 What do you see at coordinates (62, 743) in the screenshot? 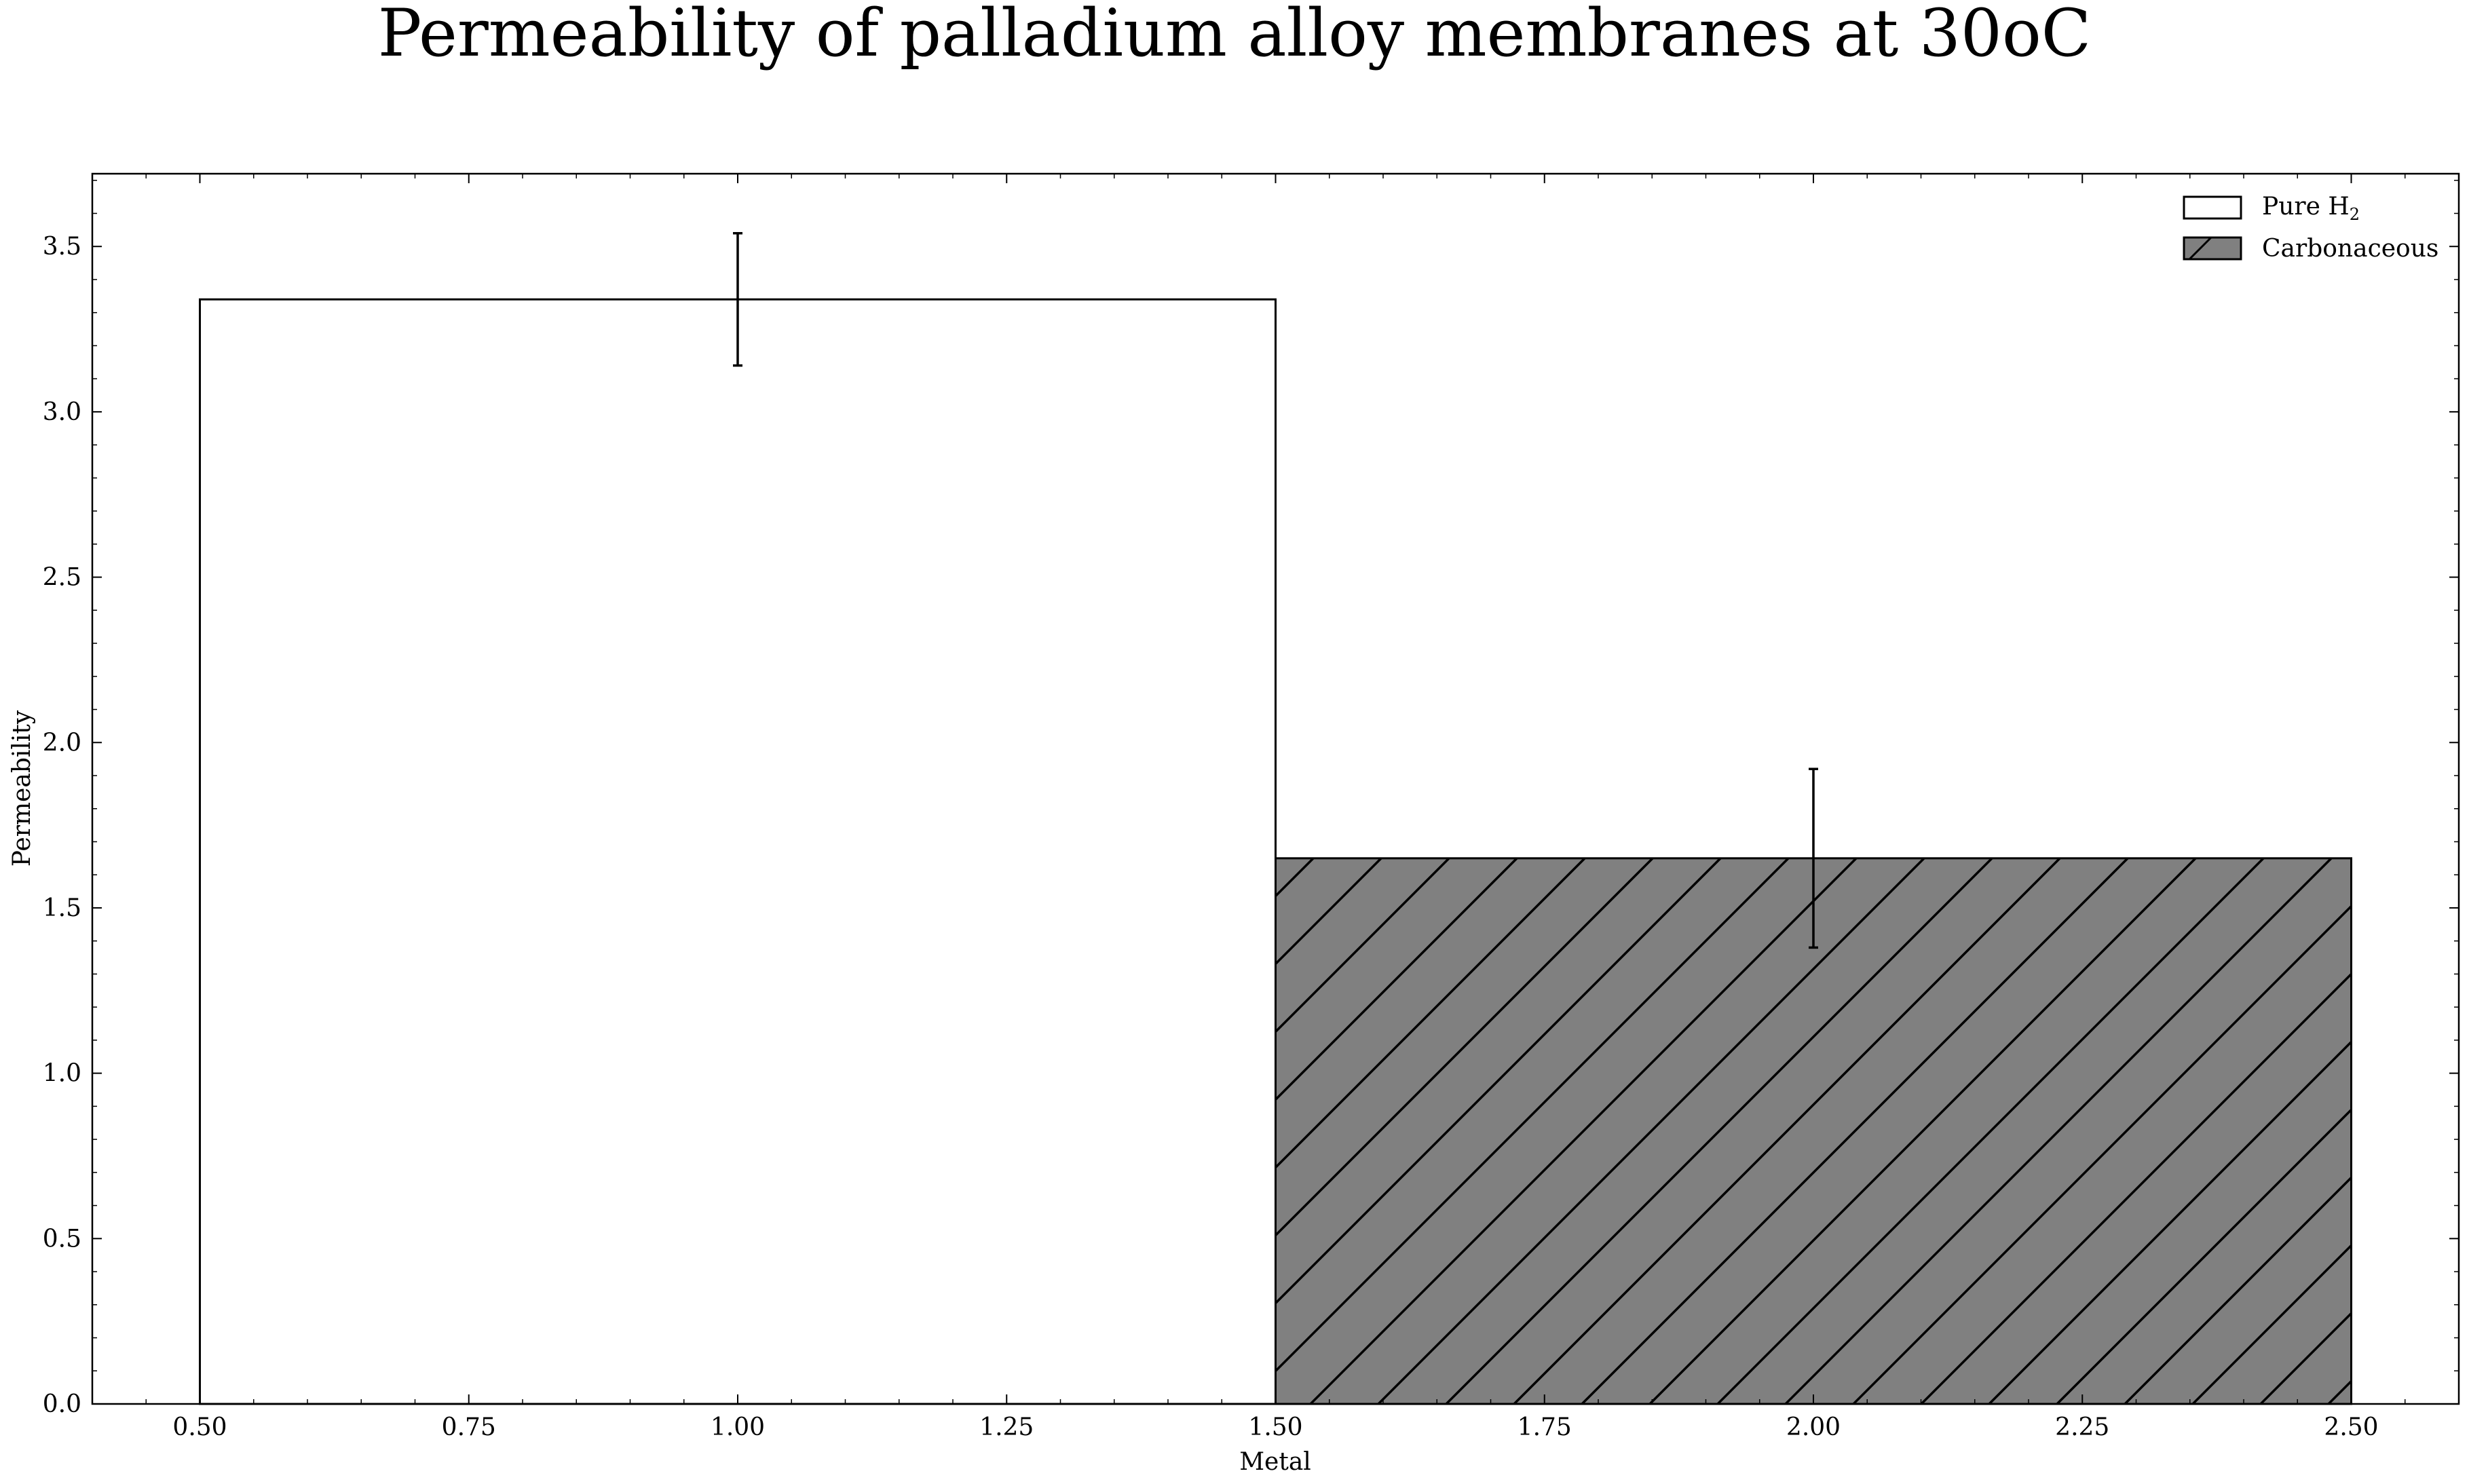
I see `y-tick-label: 2.0` at bounding box center [62, 743].